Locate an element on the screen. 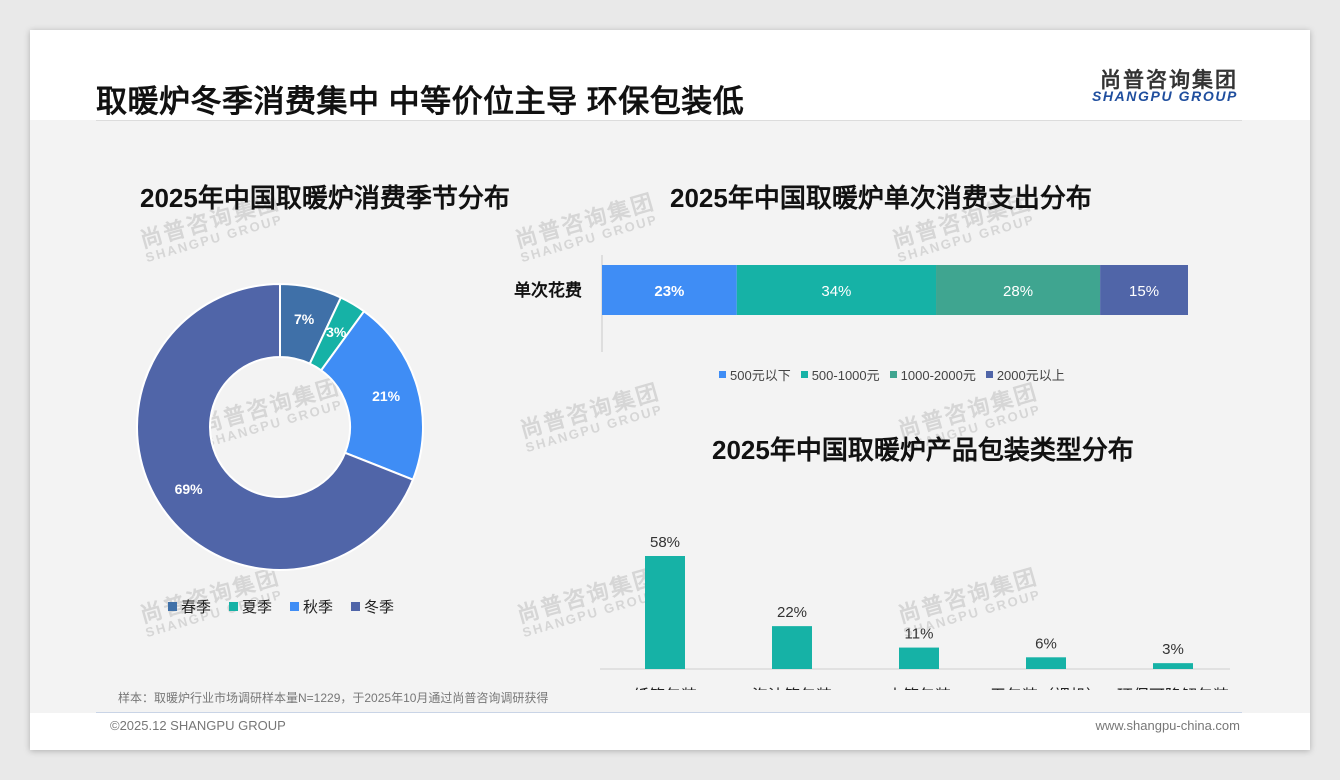 Image resolution: width=1340 pixels, height=780 pixels. spend-stacked-bar-chart: 单次花费 23% 34% 28% 15% is located at coordinates (851, 303).